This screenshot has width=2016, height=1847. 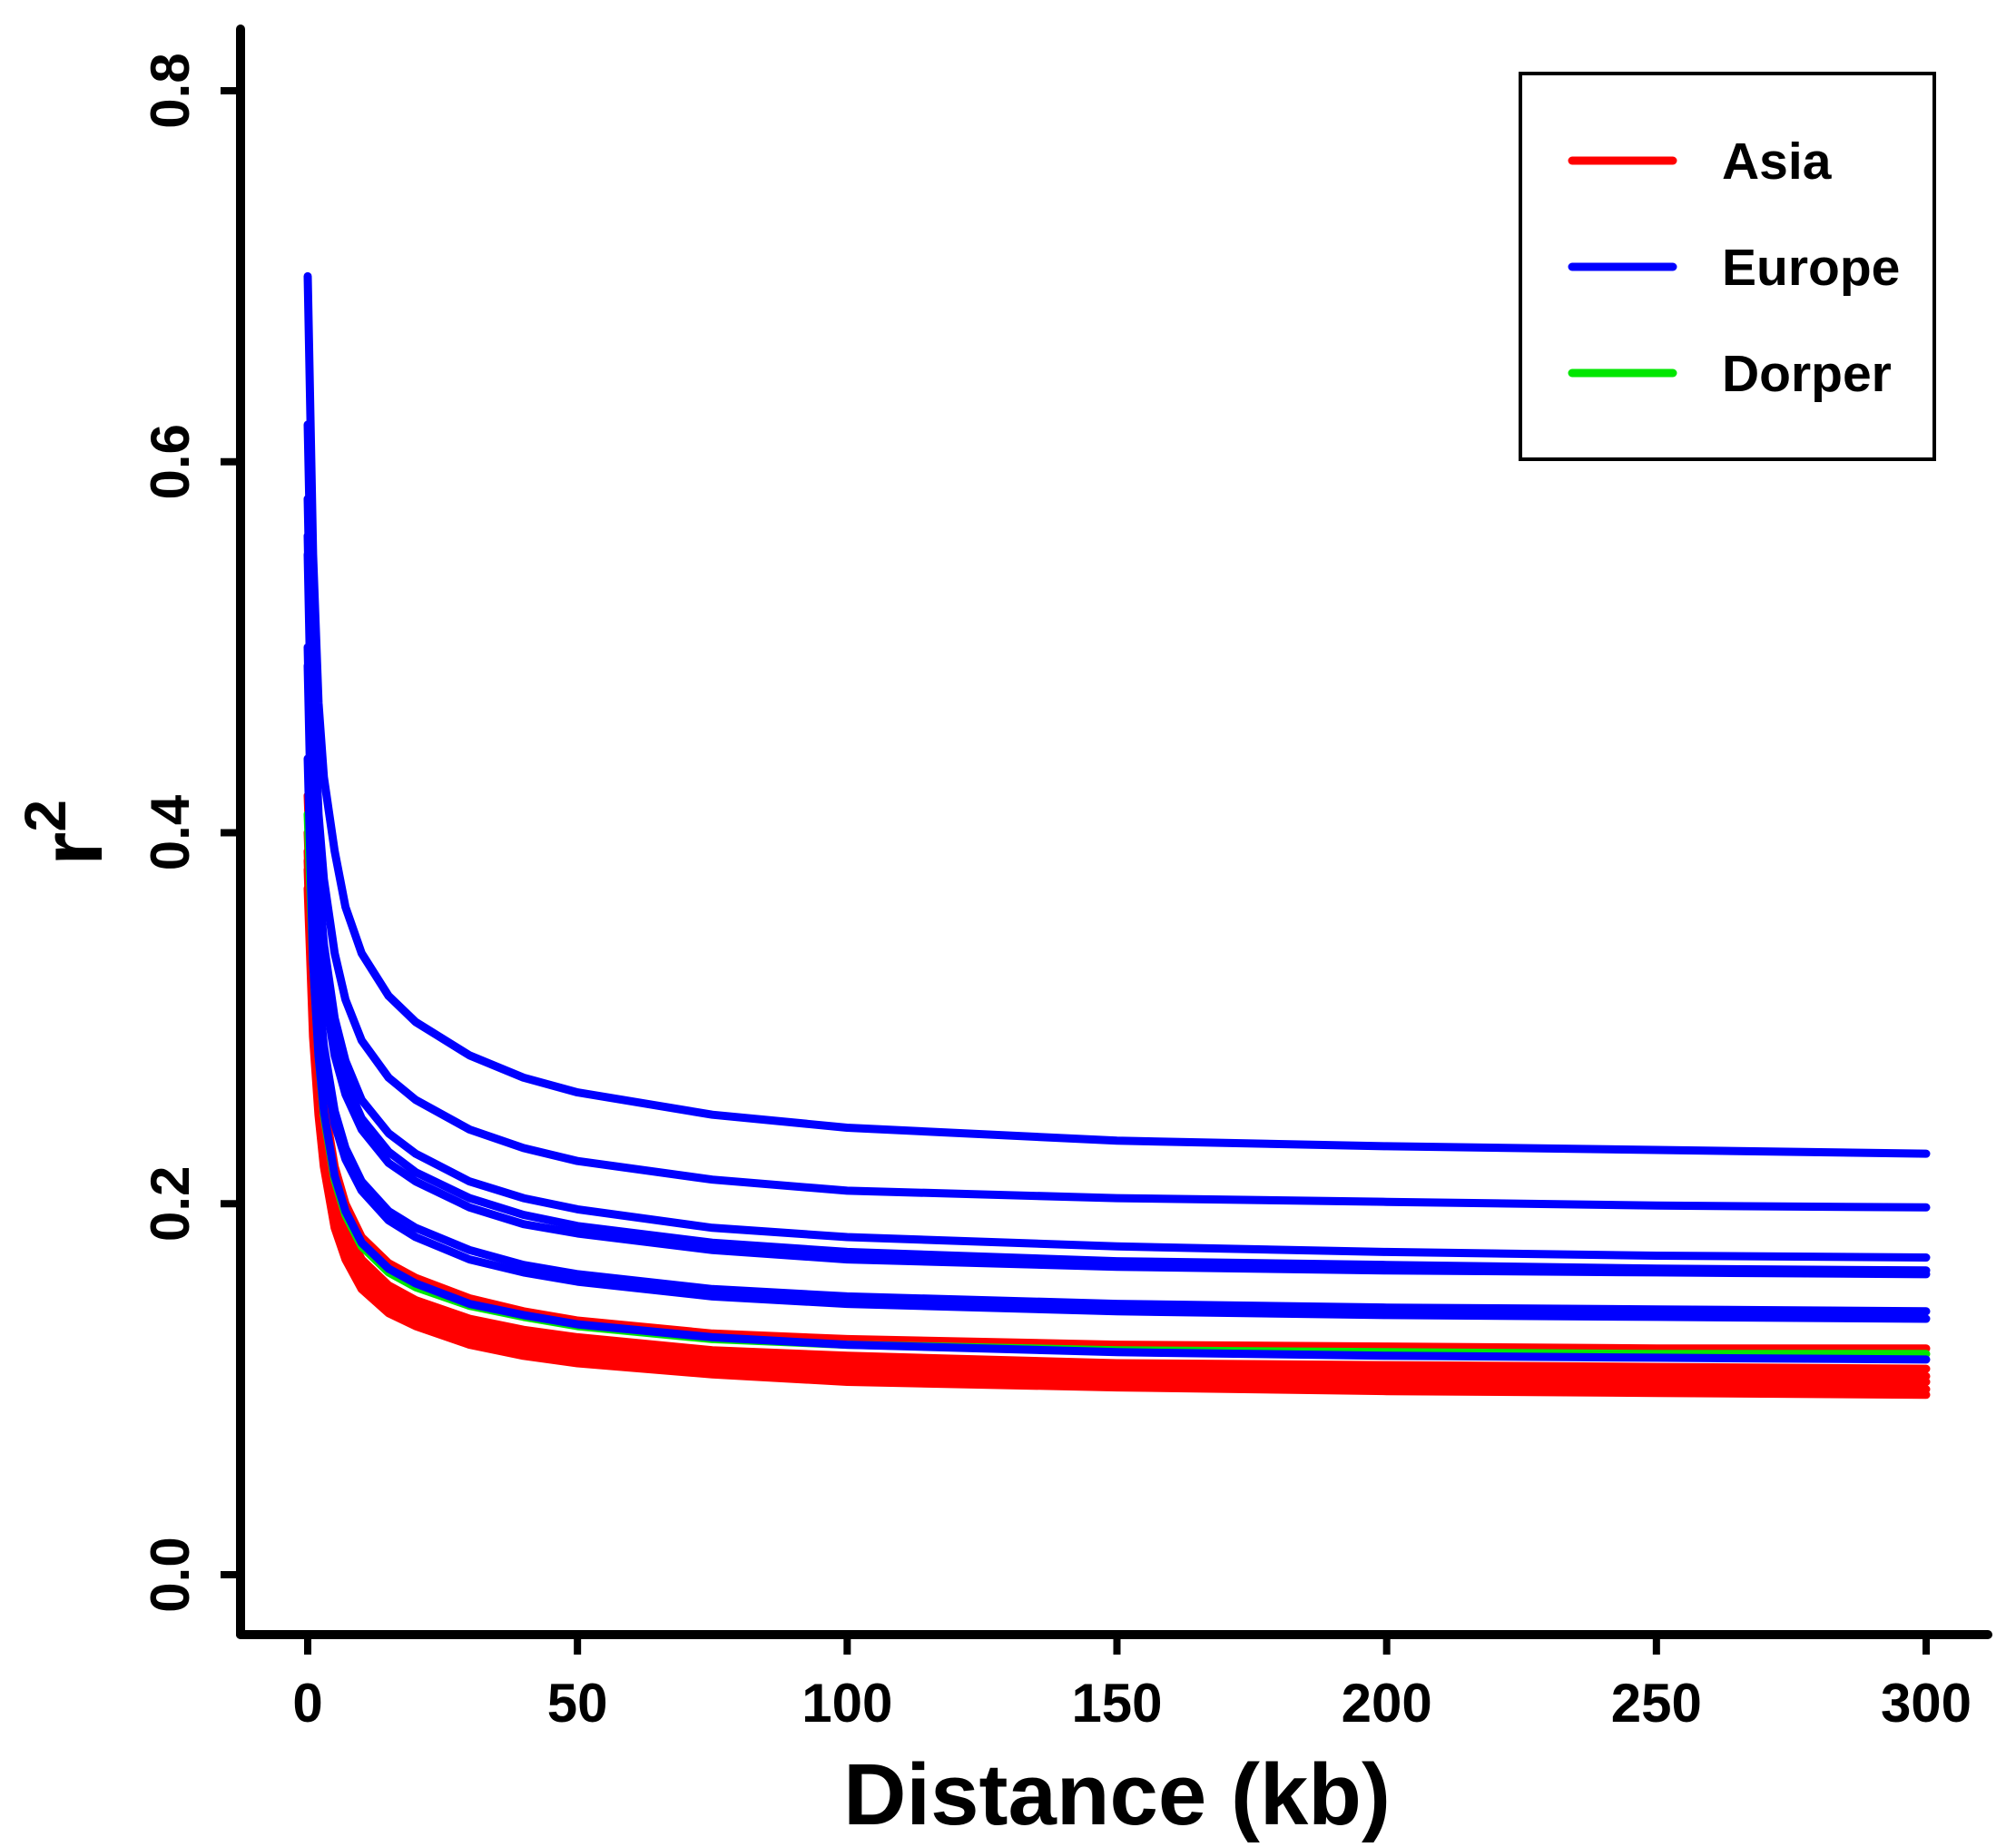 I want to click on x-tick-label: 250, so click(x=1656, y=1703).